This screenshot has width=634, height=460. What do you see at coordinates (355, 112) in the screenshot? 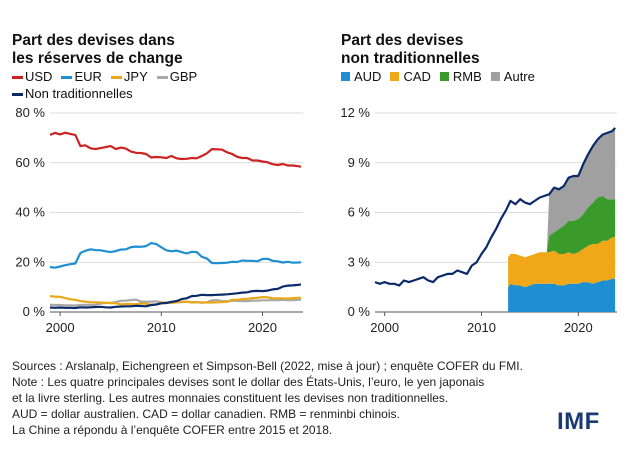
I see `right-ytick-label: 12 %` at bounding box center [355, 112].